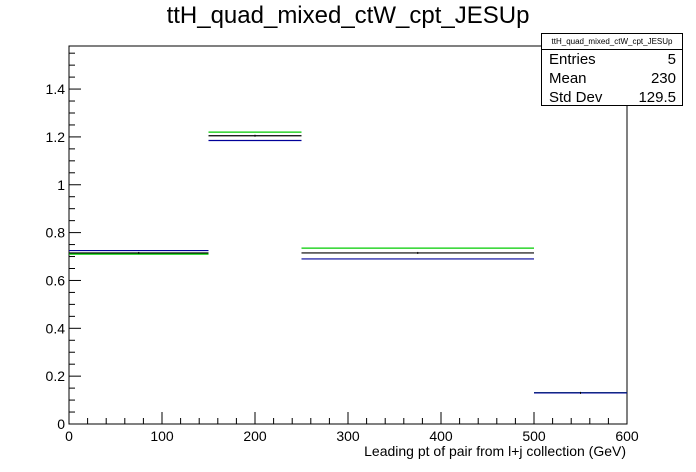  Describe the element at coordinates (612, 59) in the screenshot. I see `stats-row-entries: Entries 5` at that location.